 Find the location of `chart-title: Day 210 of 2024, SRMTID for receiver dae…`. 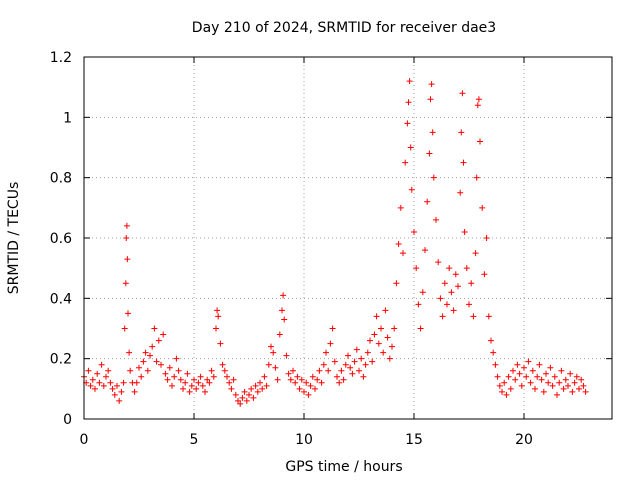

chart-title: Day 210 of 2024, SRMTID for receiver dae… is located at coordinates (344, 28).